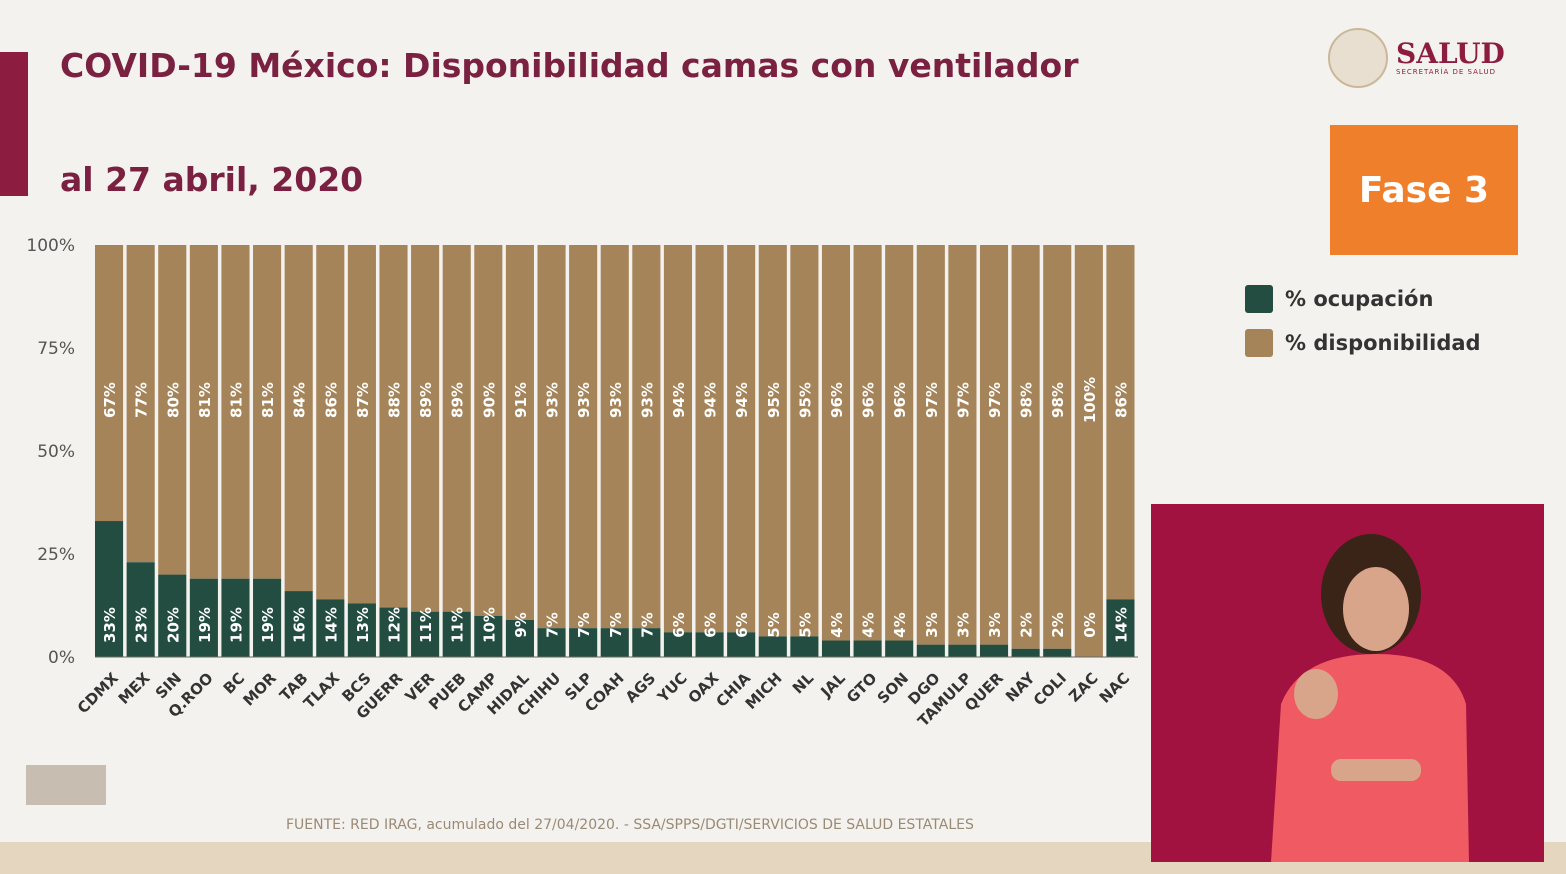 This screenshot has height=874, width=1566. I want to click on data-label-disponibilidad: 88%, so click(395, 400).